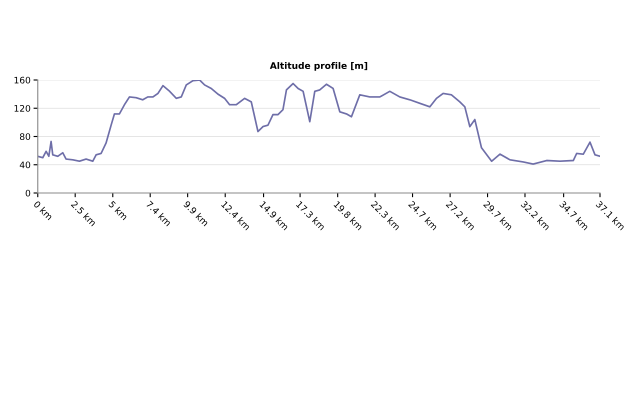 This screenshot has height=400, width=640. What do you see at coordinates (25, 136) in the screenshot?
I see `y-tick-label: 80` at bounding box center [25, 136].